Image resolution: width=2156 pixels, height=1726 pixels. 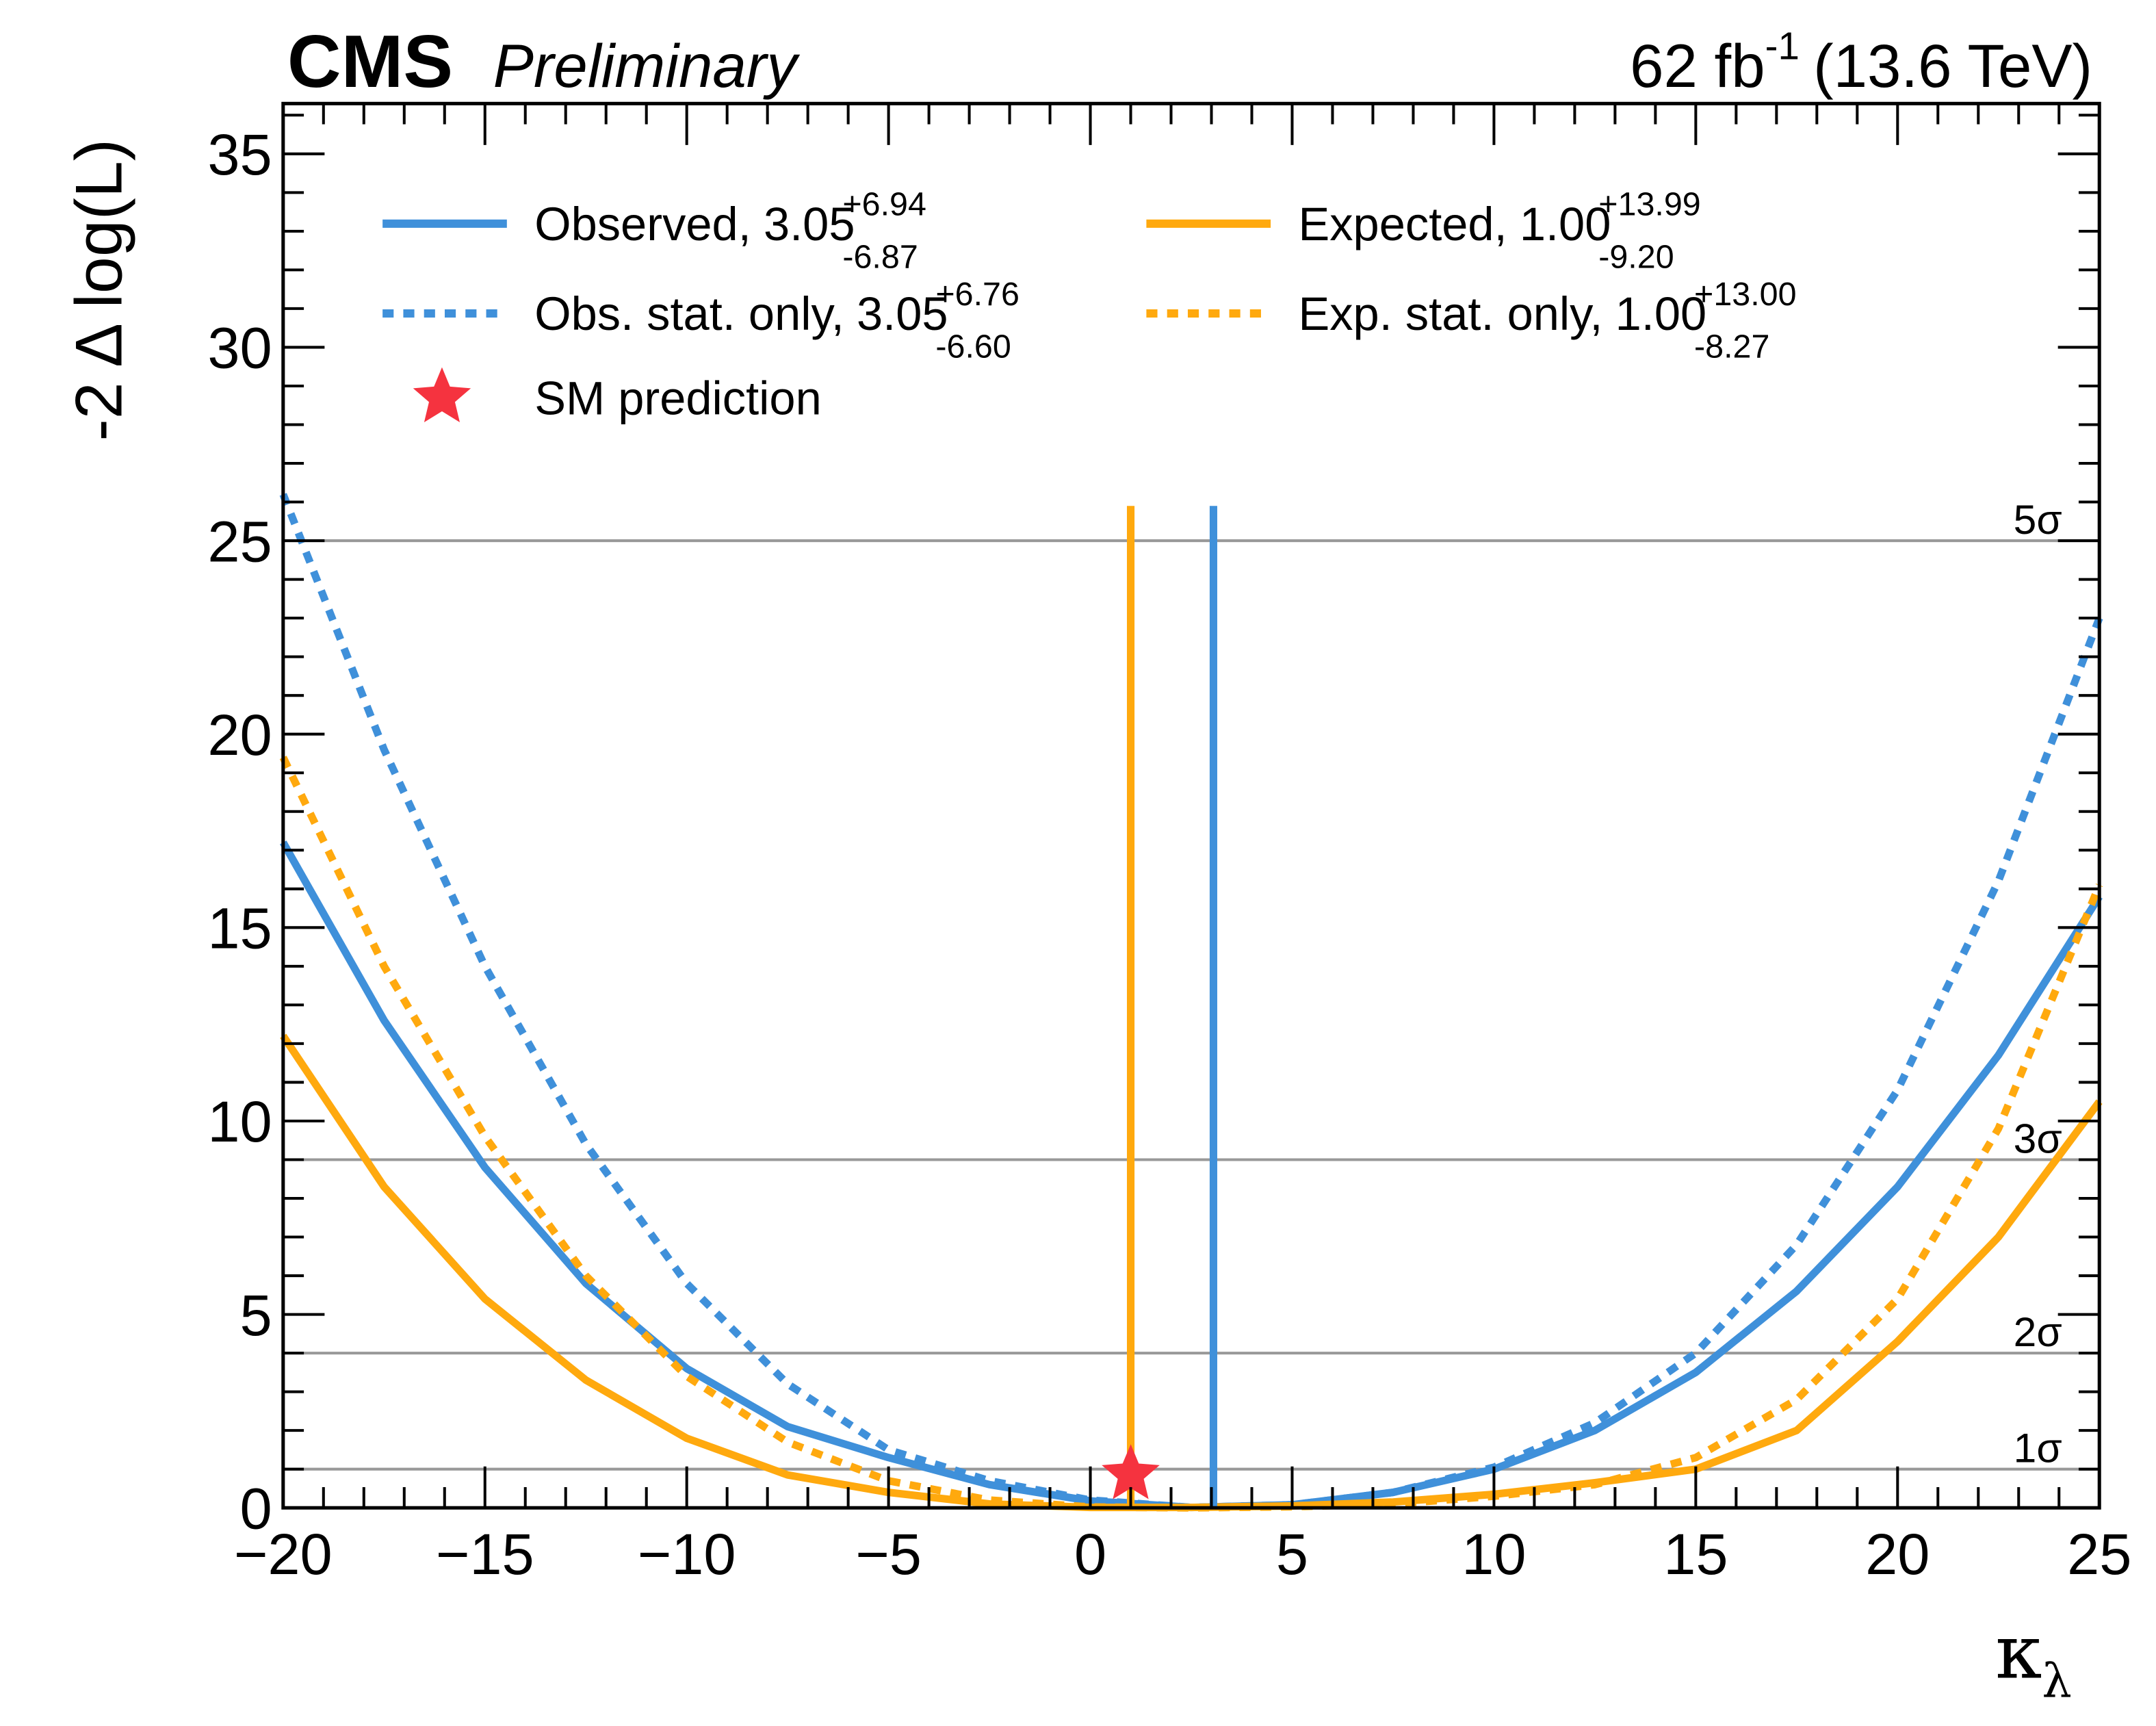 What do you see at coordinates (2038, 1332) in the screenshot?
I see `threshold-label: 2σ` at bounding box center [2038, 1332].